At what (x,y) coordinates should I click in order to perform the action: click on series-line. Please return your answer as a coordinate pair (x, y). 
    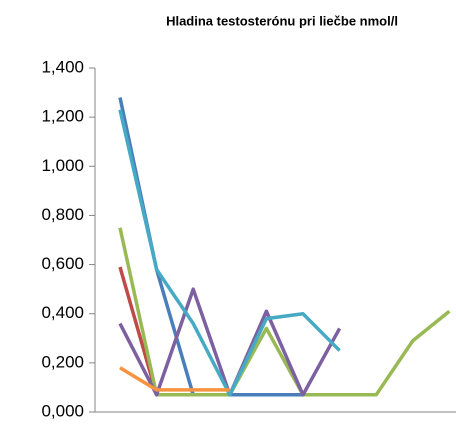
    Looking at the image, I should click on (174, 379).